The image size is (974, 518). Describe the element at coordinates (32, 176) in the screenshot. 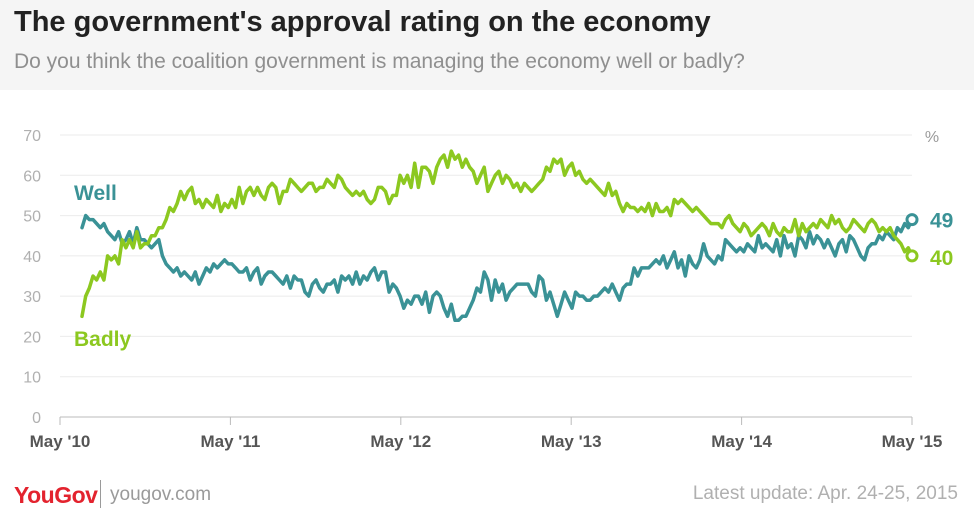

I see `y-tick-label: 60` at that location.